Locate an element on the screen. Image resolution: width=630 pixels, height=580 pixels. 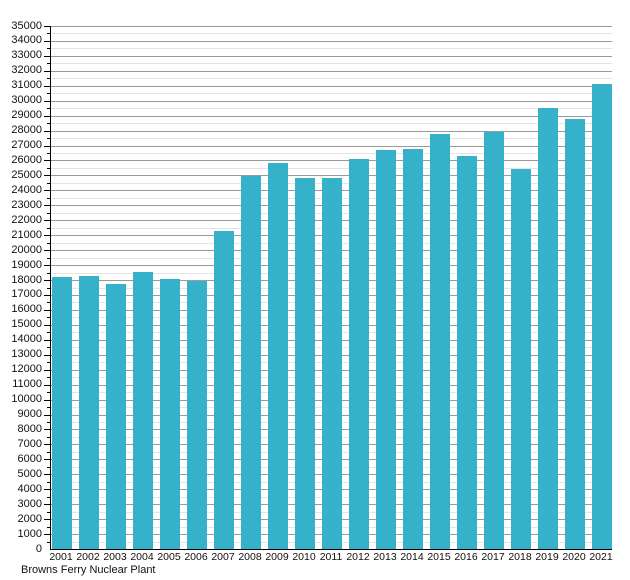
bar-2007 is located at coordinates (224, 389).